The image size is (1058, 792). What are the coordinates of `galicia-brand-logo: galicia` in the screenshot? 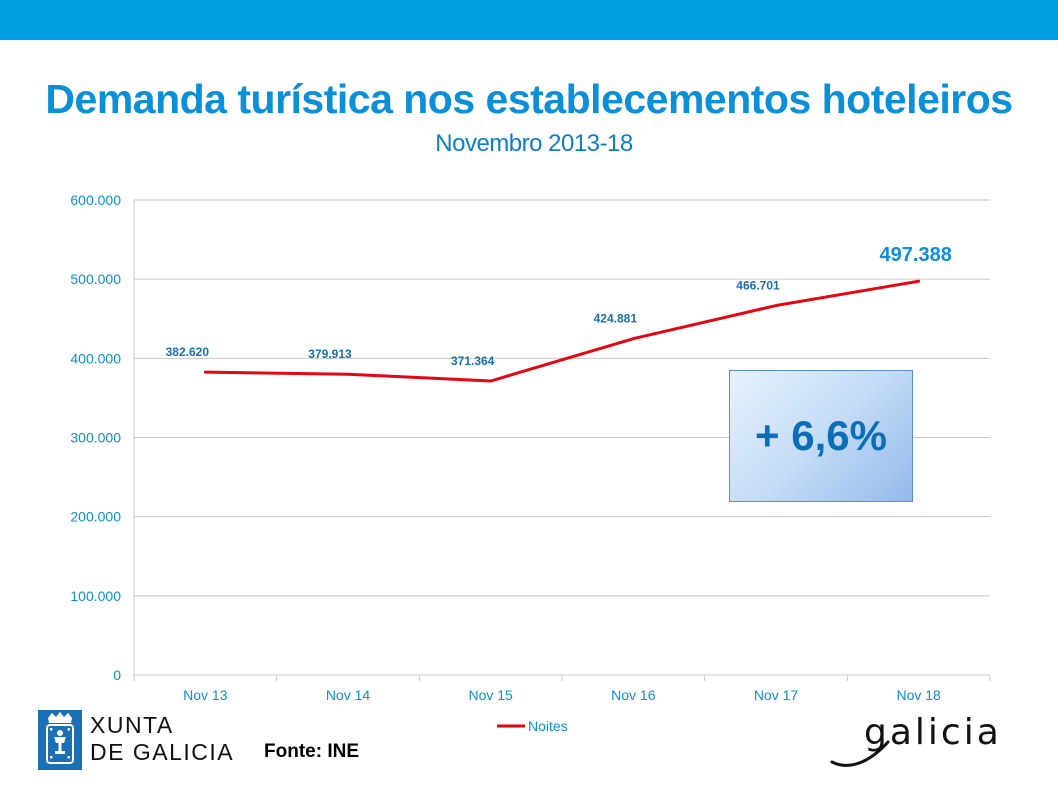 It's located at (918, 742).